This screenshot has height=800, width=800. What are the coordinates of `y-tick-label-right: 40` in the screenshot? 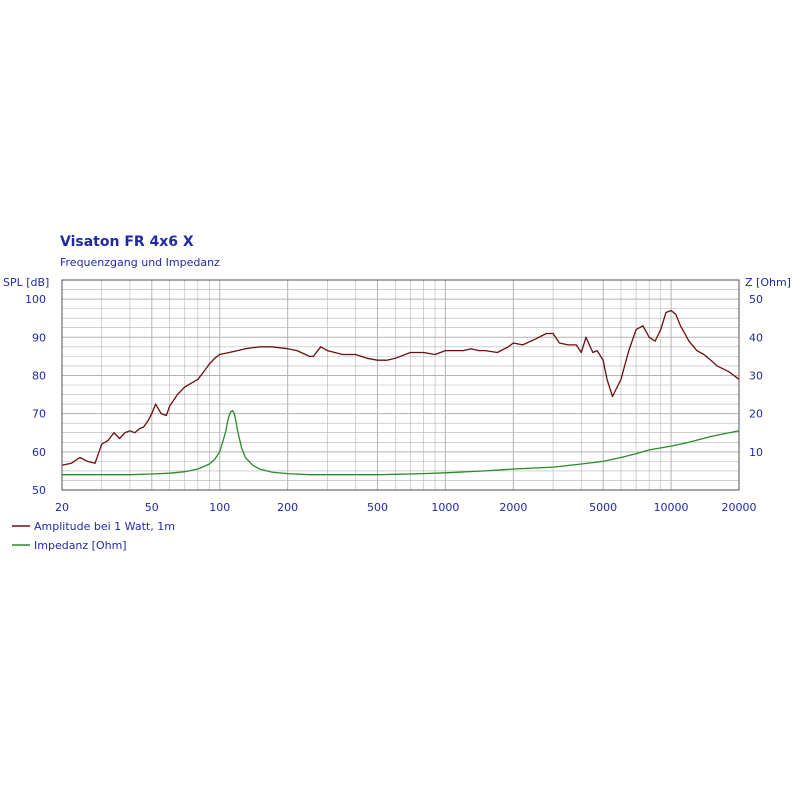 It's located at (756, 337).